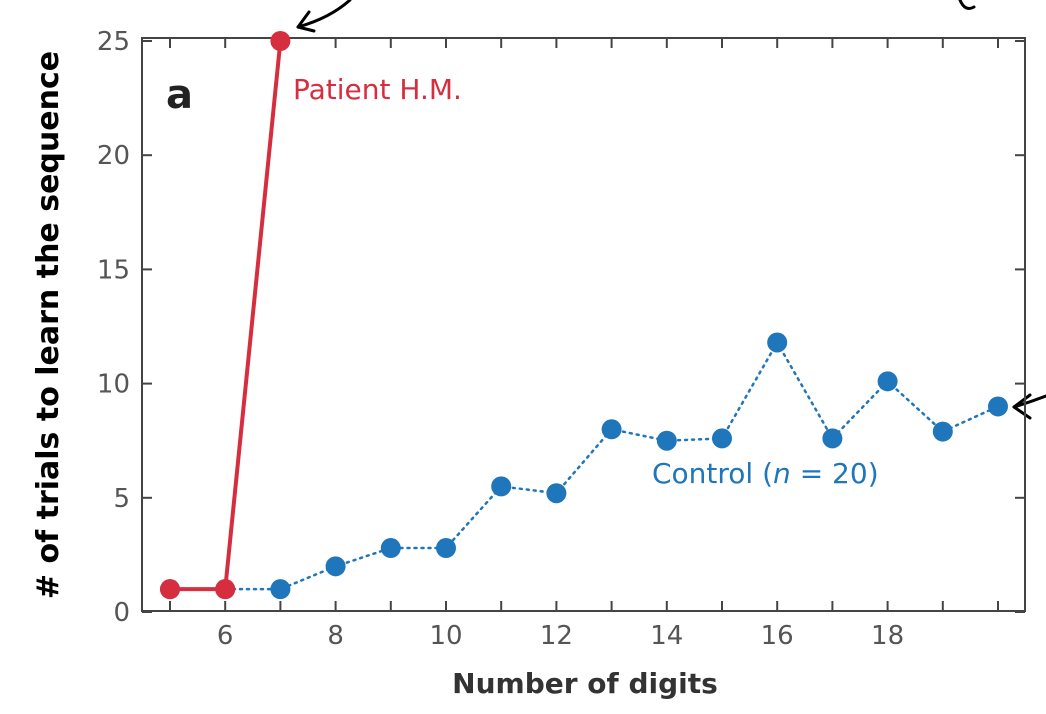 This screenshot has height=714, width=1046. Describe the element at coordinates (113, 156) in the screenshot. I see `y-tick-label-20: 20` at that location.